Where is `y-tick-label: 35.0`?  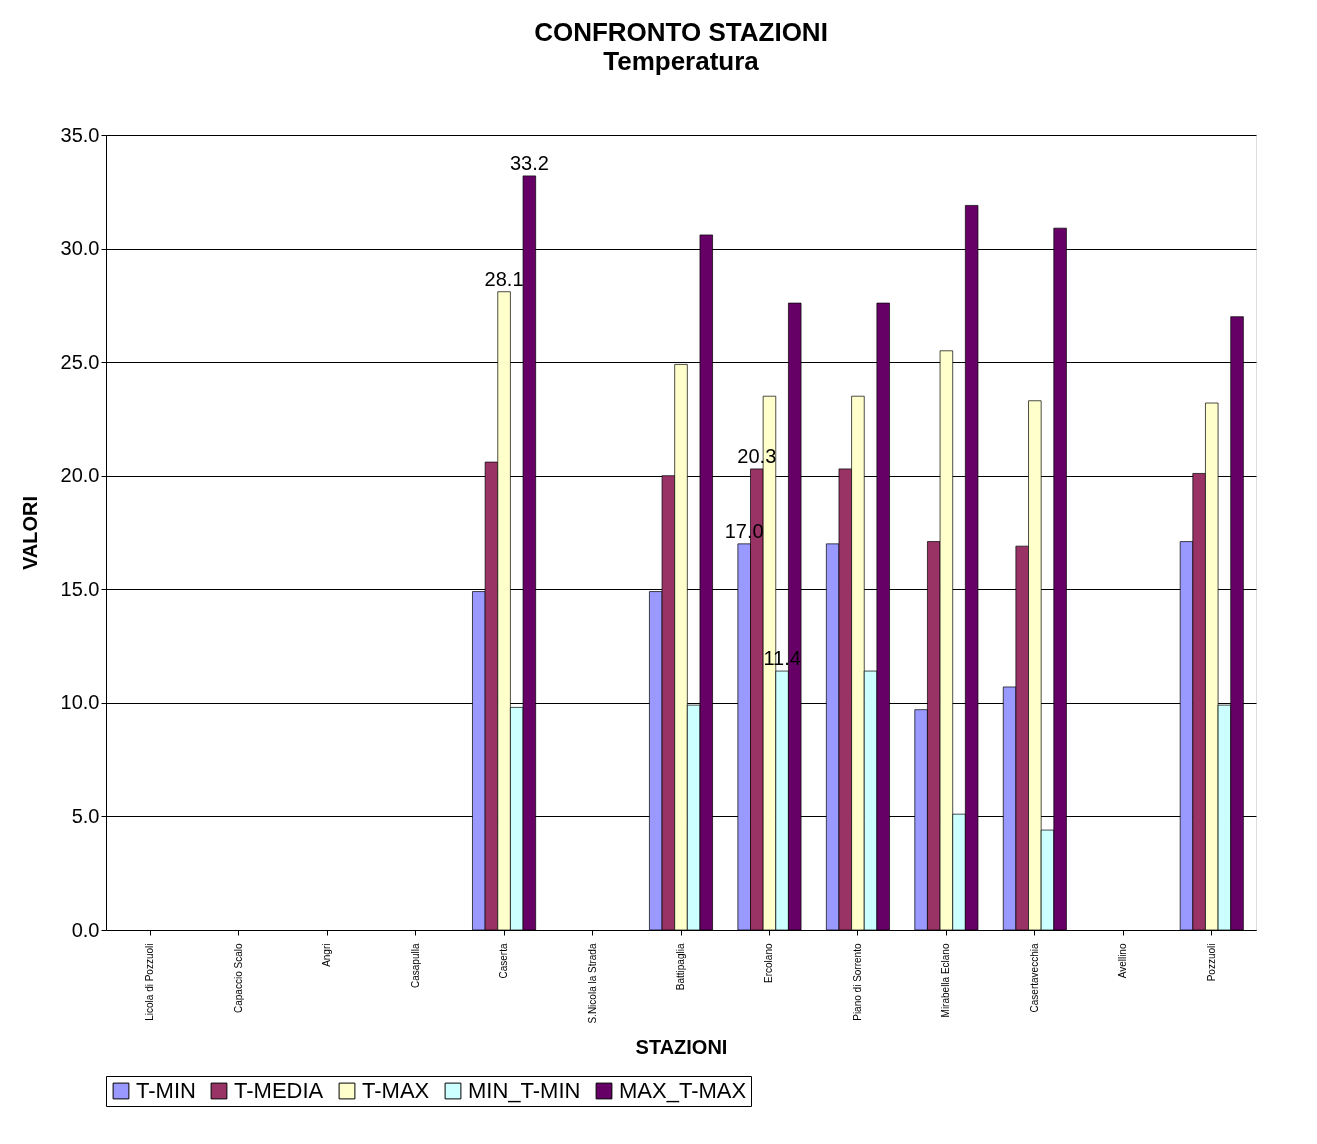
y-tick-label: 35.0 is located at coordinates (80, 134).